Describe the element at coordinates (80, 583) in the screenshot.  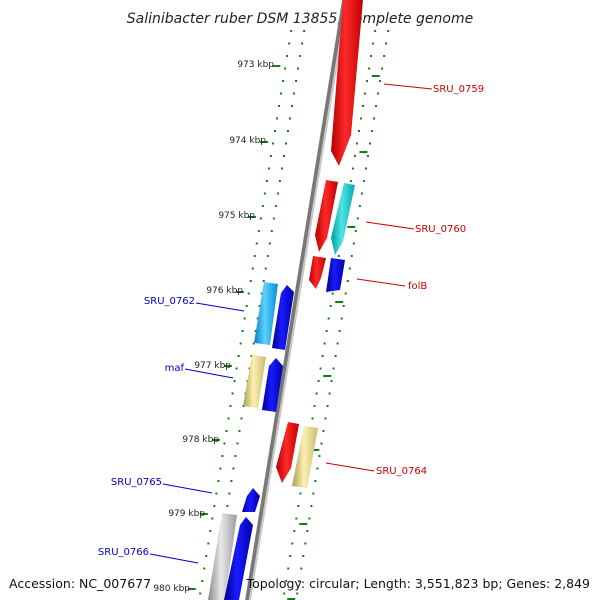
I see `accession-text: Accession: NC_007677` at that location.